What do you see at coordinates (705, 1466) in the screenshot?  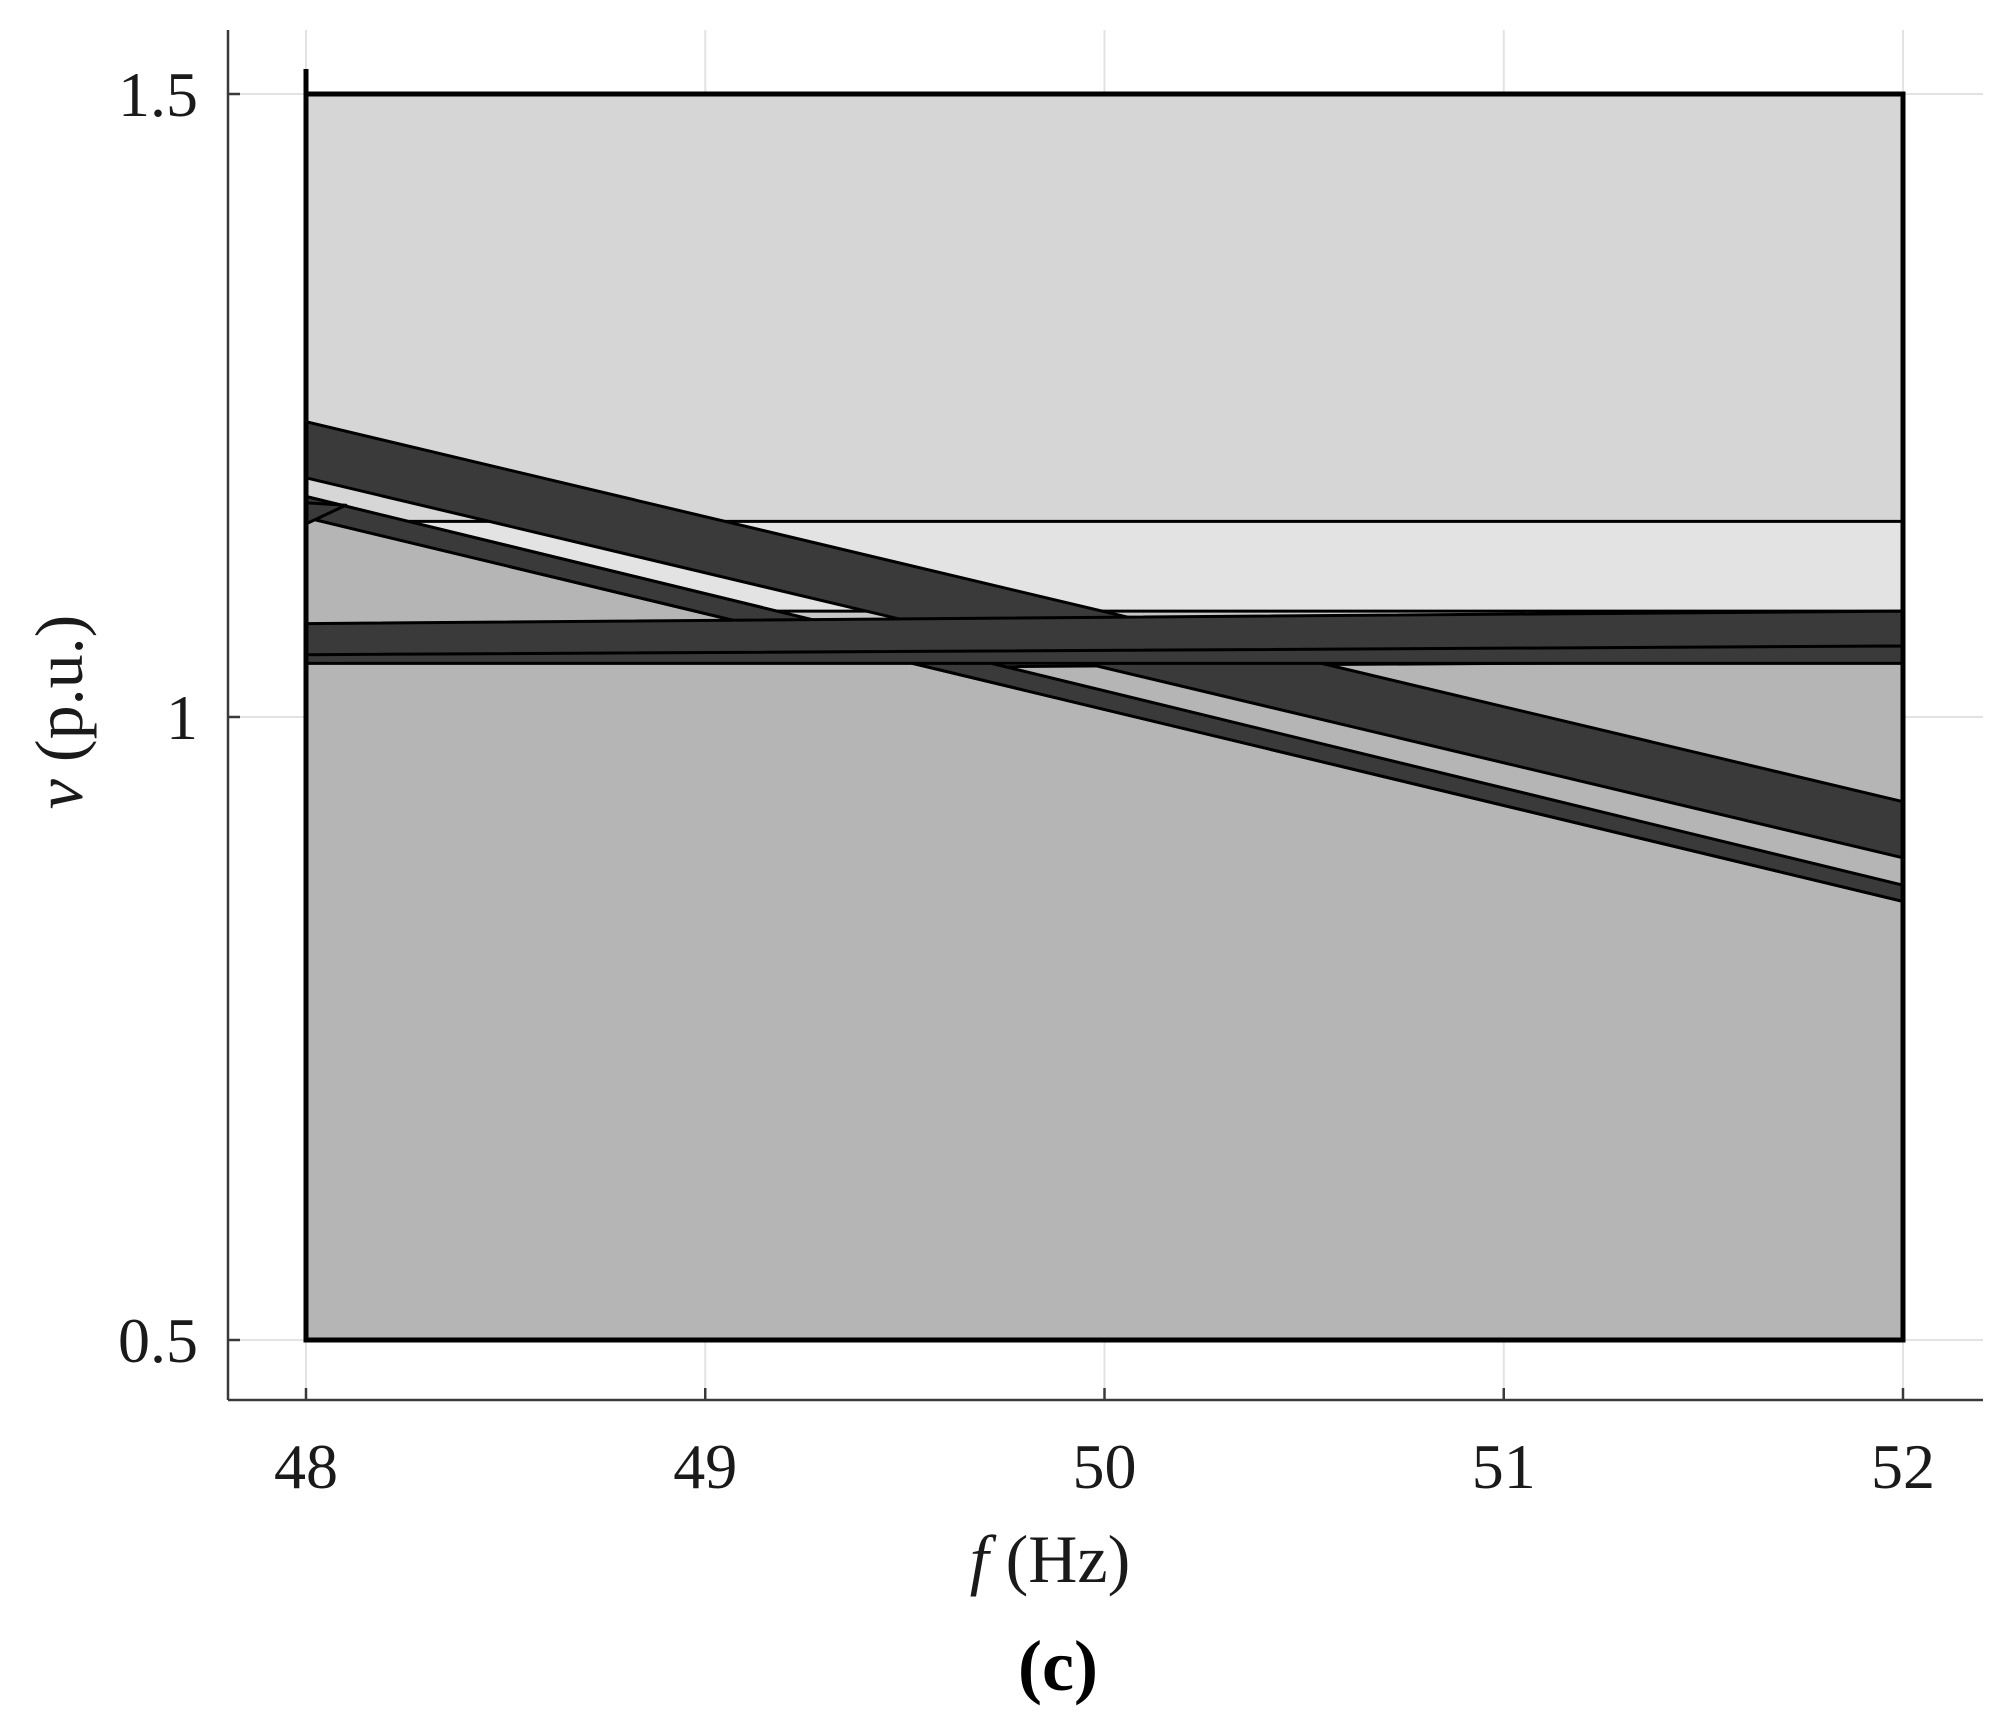 I see `x-tick-label: 49` at bounding box center [705, 1466].